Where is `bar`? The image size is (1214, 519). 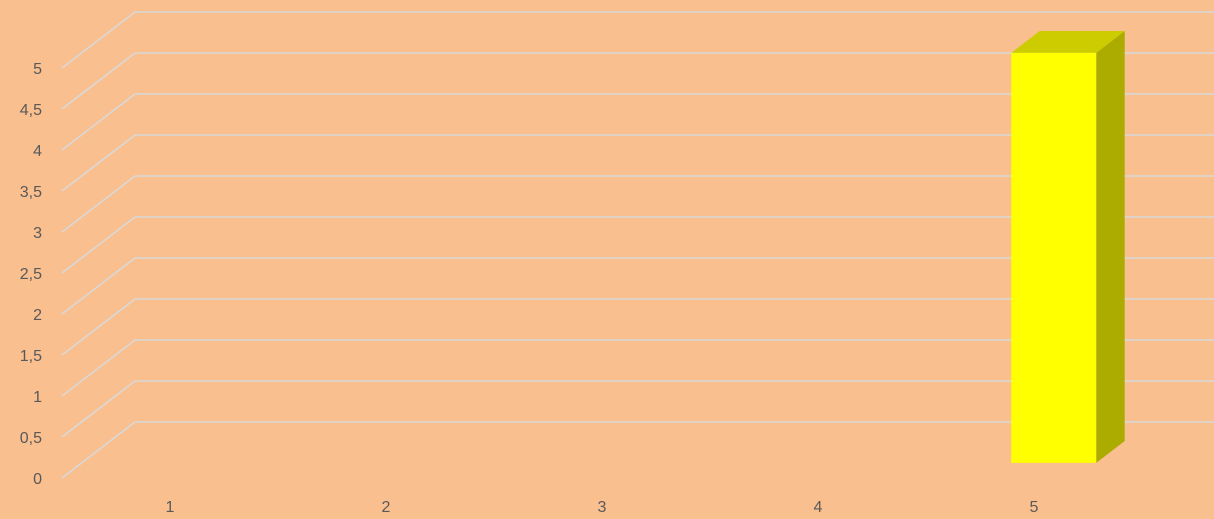 bar is located at coordinates (1068, 247).